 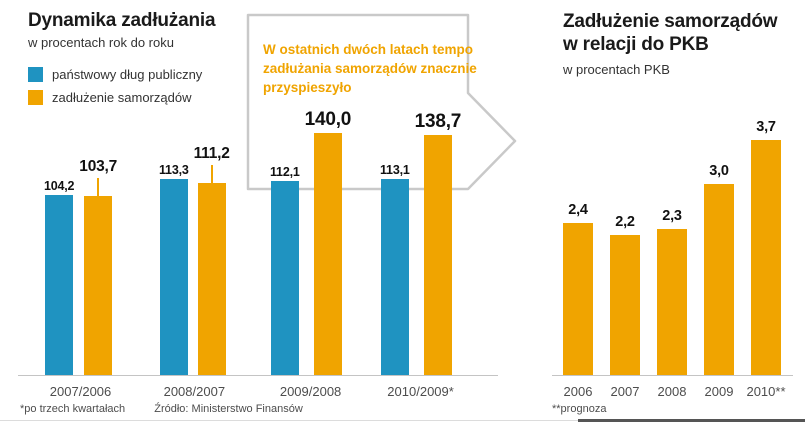 I want to click on bar-column: 3,0, so click(x=719, y=269).